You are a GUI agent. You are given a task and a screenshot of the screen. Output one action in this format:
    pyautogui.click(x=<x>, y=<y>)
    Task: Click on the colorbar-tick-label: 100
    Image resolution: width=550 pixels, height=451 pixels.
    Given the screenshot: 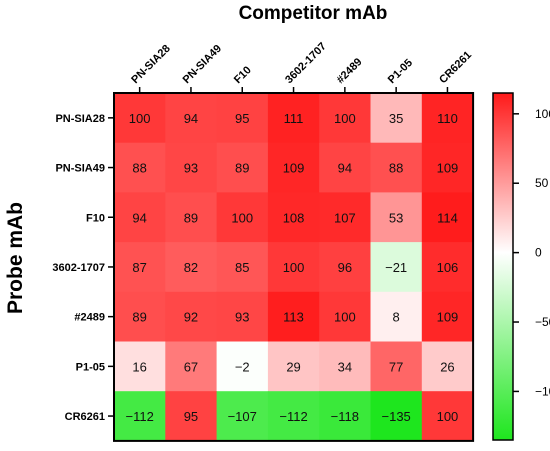 What is the action you would take?
    pyautogui.click(x=542, y=114)
    